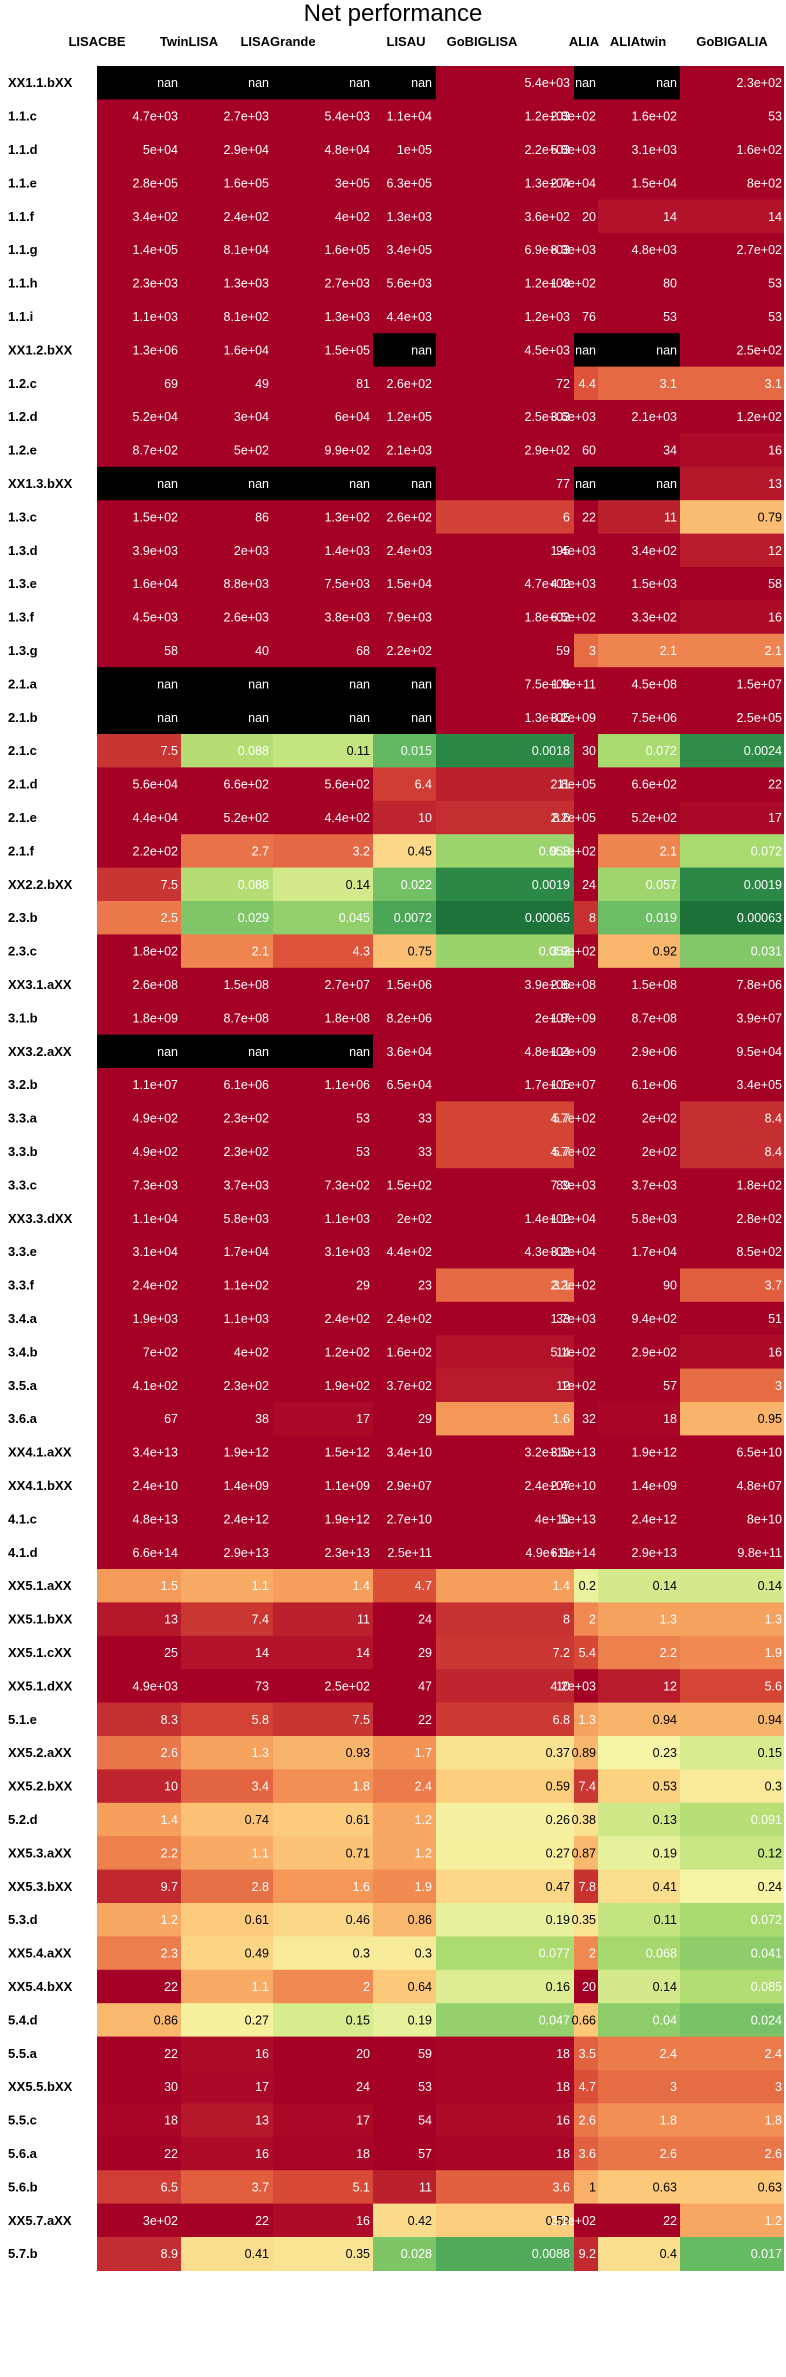 The height and width of the screenshot is (2377, 786). What do you see at coordinates (587, 1586) in the screenshot?
I see `cell-value-label: 0.2` at bounding box center [587, 1586].